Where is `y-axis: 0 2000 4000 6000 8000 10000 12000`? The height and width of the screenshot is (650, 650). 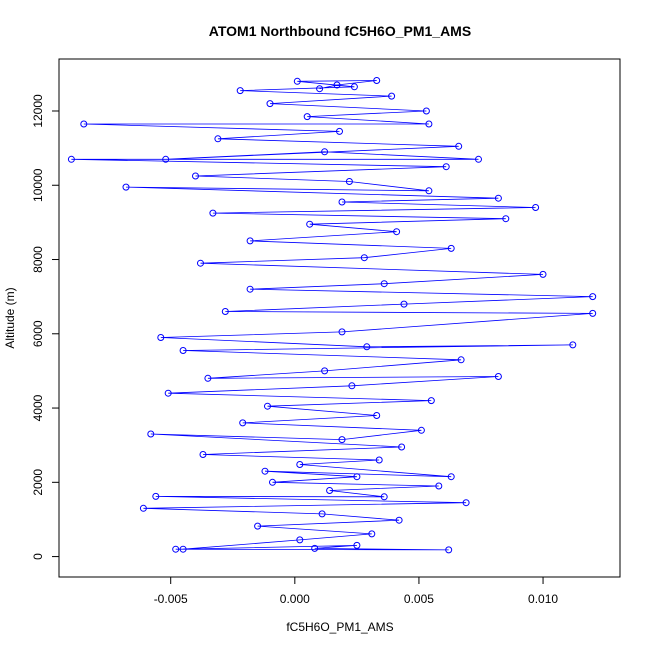
y-axis: 0 2000 4000 6000 8000 10000 12000 is located at coordinates (45, 327).